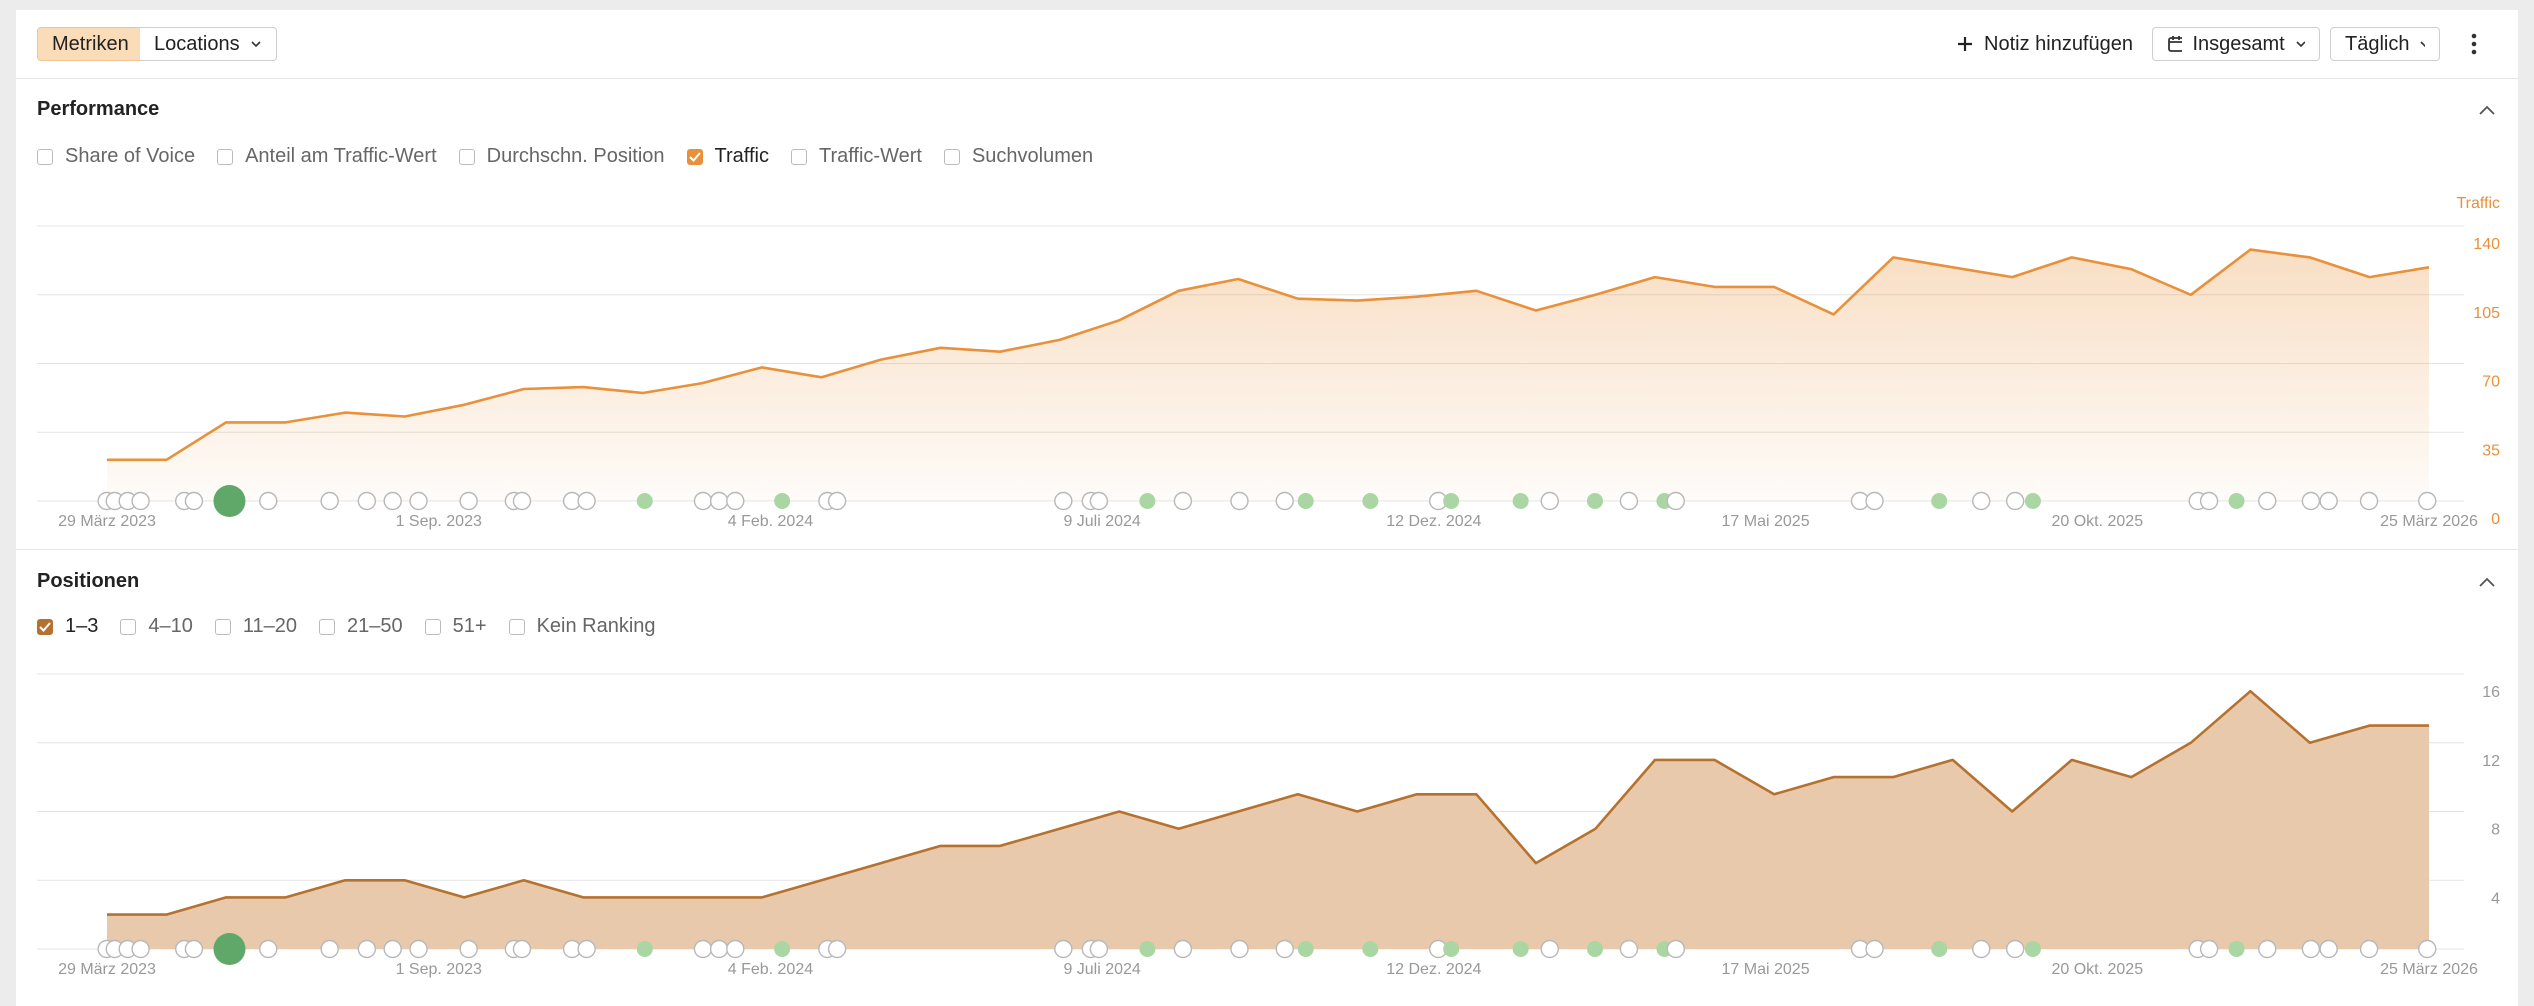 The width and height of the screenshot is (2534, 1006). What do you see at coordinates (98, 109) in the screenshot?
I see `panel-title: Performance` at bounding box center [98, 109].